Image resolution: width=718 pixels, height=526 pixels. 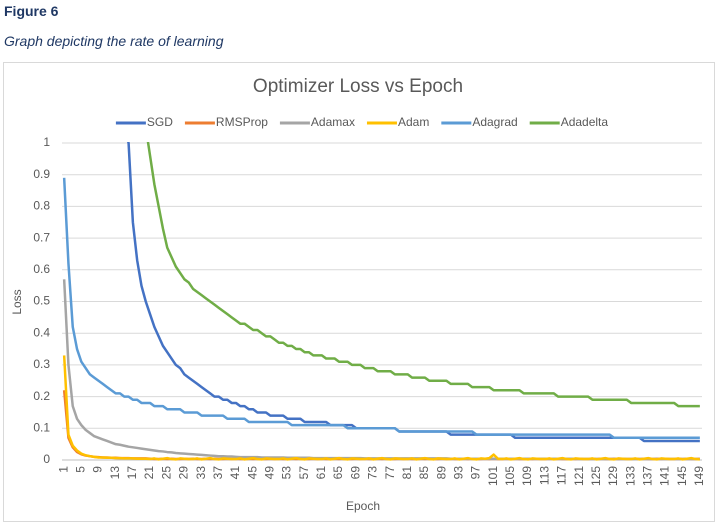 I want to click on x-tick-label: 121, so click(x=579, y=476).